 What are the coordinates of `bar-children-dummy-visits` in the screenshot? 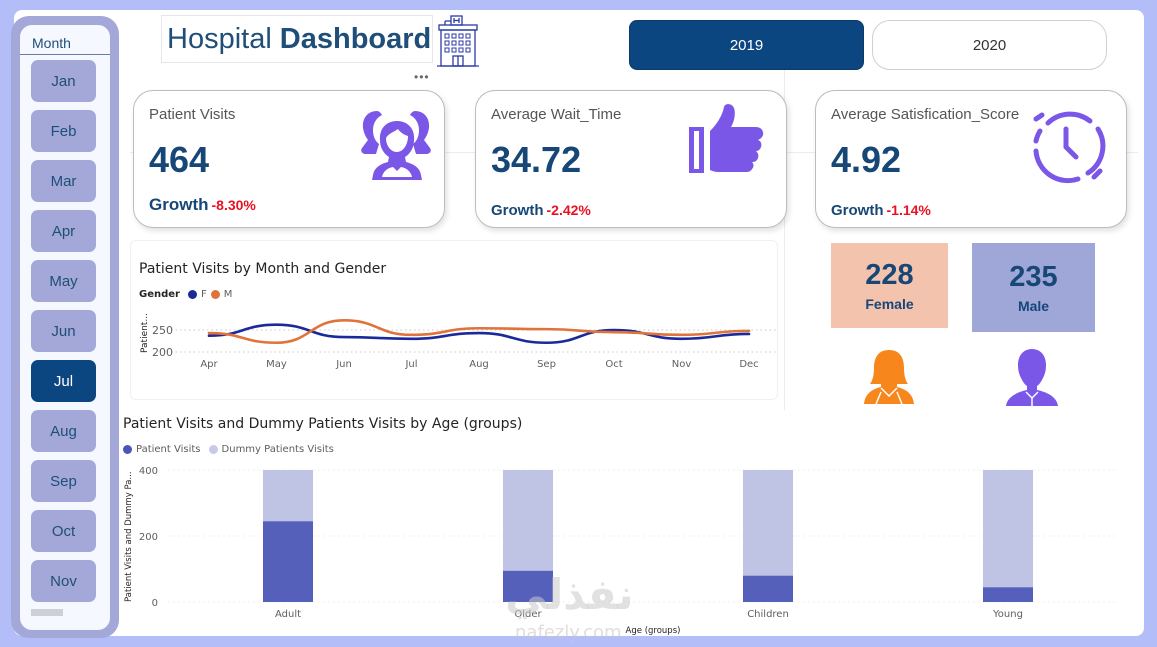 It's located at (768, 523).